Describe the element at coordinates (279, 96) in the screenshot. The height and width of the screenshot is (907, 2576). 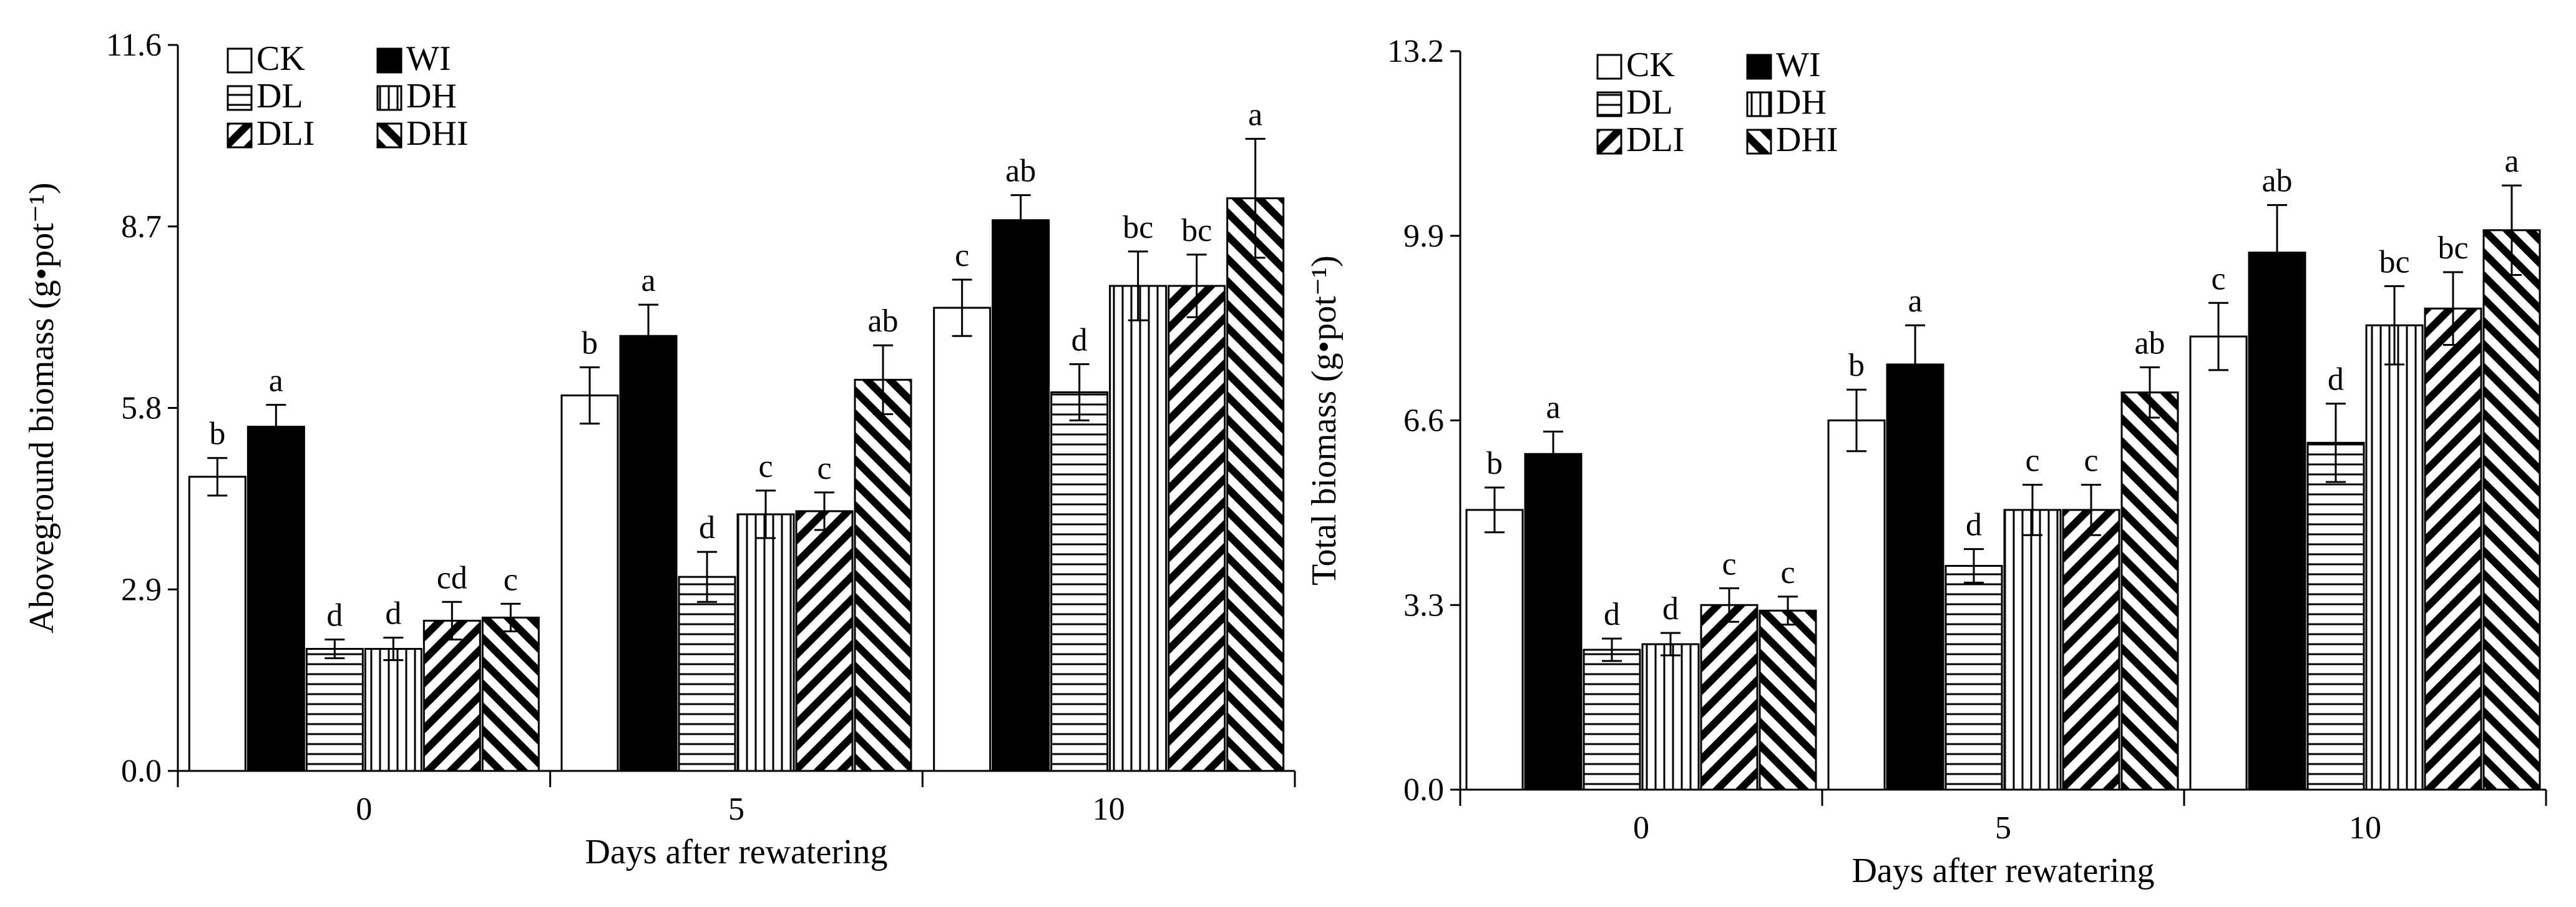
I see `legend-label-dl: DL` at that location.